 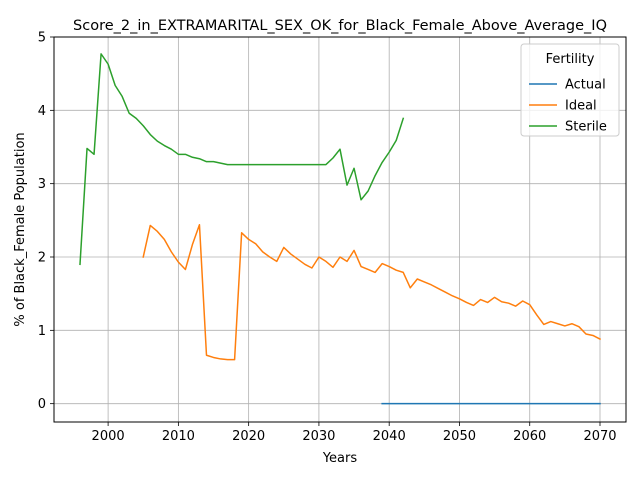 What do you see at coordinates (42, 331) in the screenshot?
I see `y-tick-label: 1` at bounding box center [42, 331].